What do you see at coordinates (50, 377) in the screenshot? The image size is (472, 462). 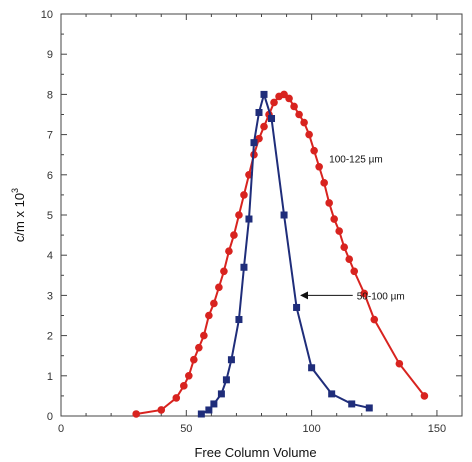 I see `y-tick-label: 1` at bounding box center [50, 377].